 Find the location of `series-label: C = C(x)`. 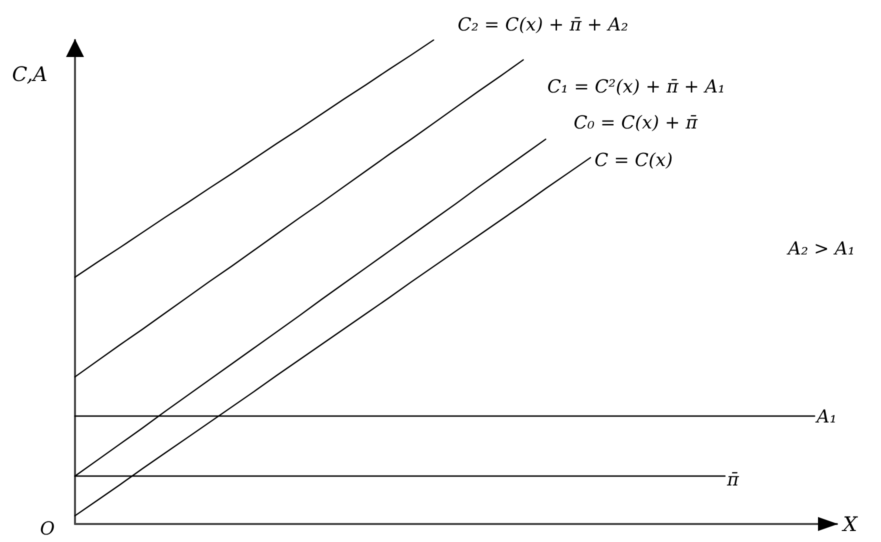

series-label: C = C(x) is located at coordinates (633, 161).